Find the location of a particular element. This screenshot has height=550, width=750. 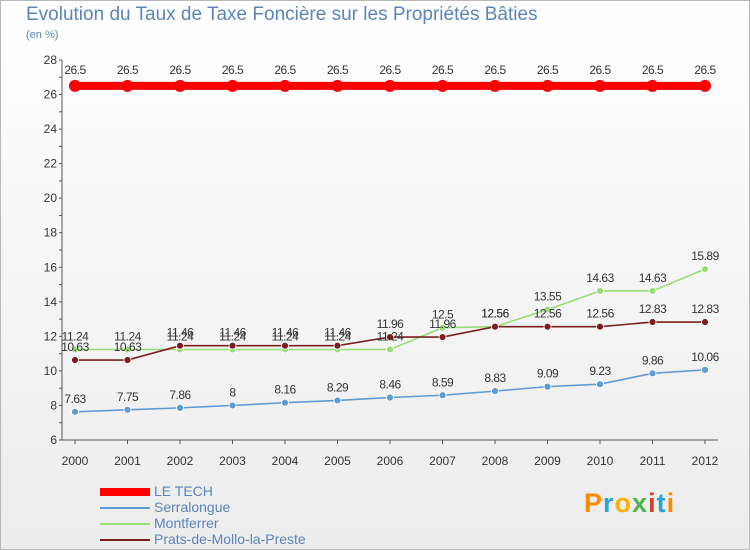

x-tick-label: 2008 is located at coordinates (495, 461).